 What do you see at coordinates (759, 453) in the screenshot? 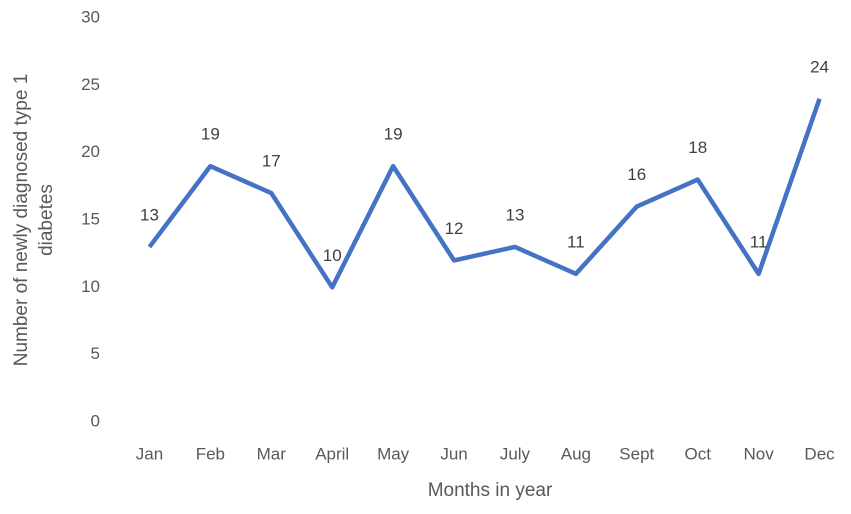
I see `x-tick-label: Nov` at bounding box center [759, 453].